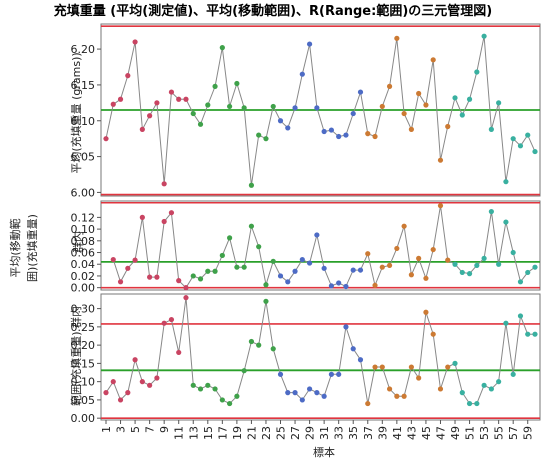  I want to click on mean-ytick-label: 6.00, so click(83, 192).